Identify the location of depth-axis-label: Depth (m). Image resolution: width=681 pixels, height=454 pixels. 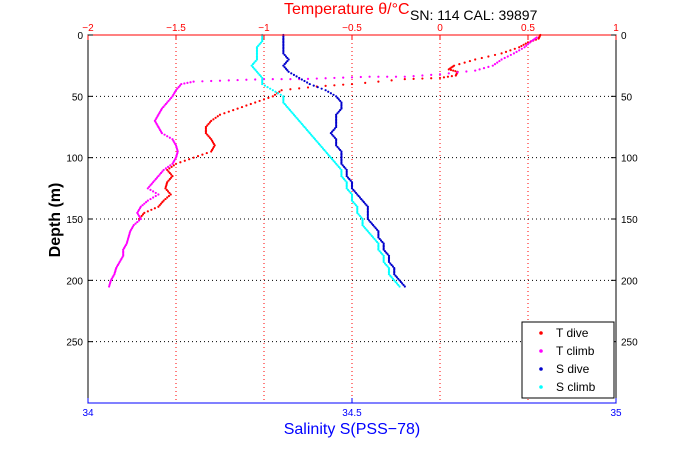
(55, 220).